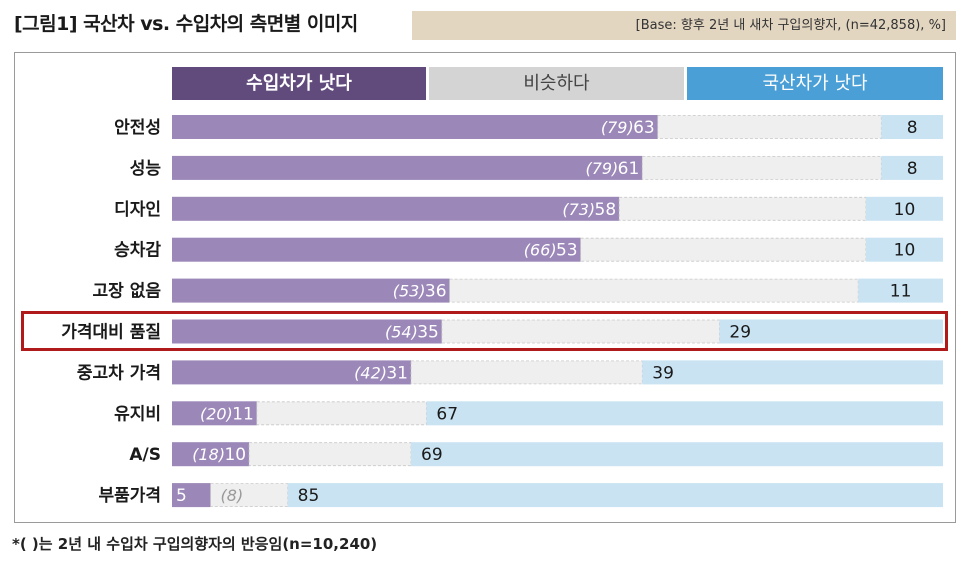 This screenshot has height=567, width=970. I want to click on category-label: A/S, so click(145, 455).